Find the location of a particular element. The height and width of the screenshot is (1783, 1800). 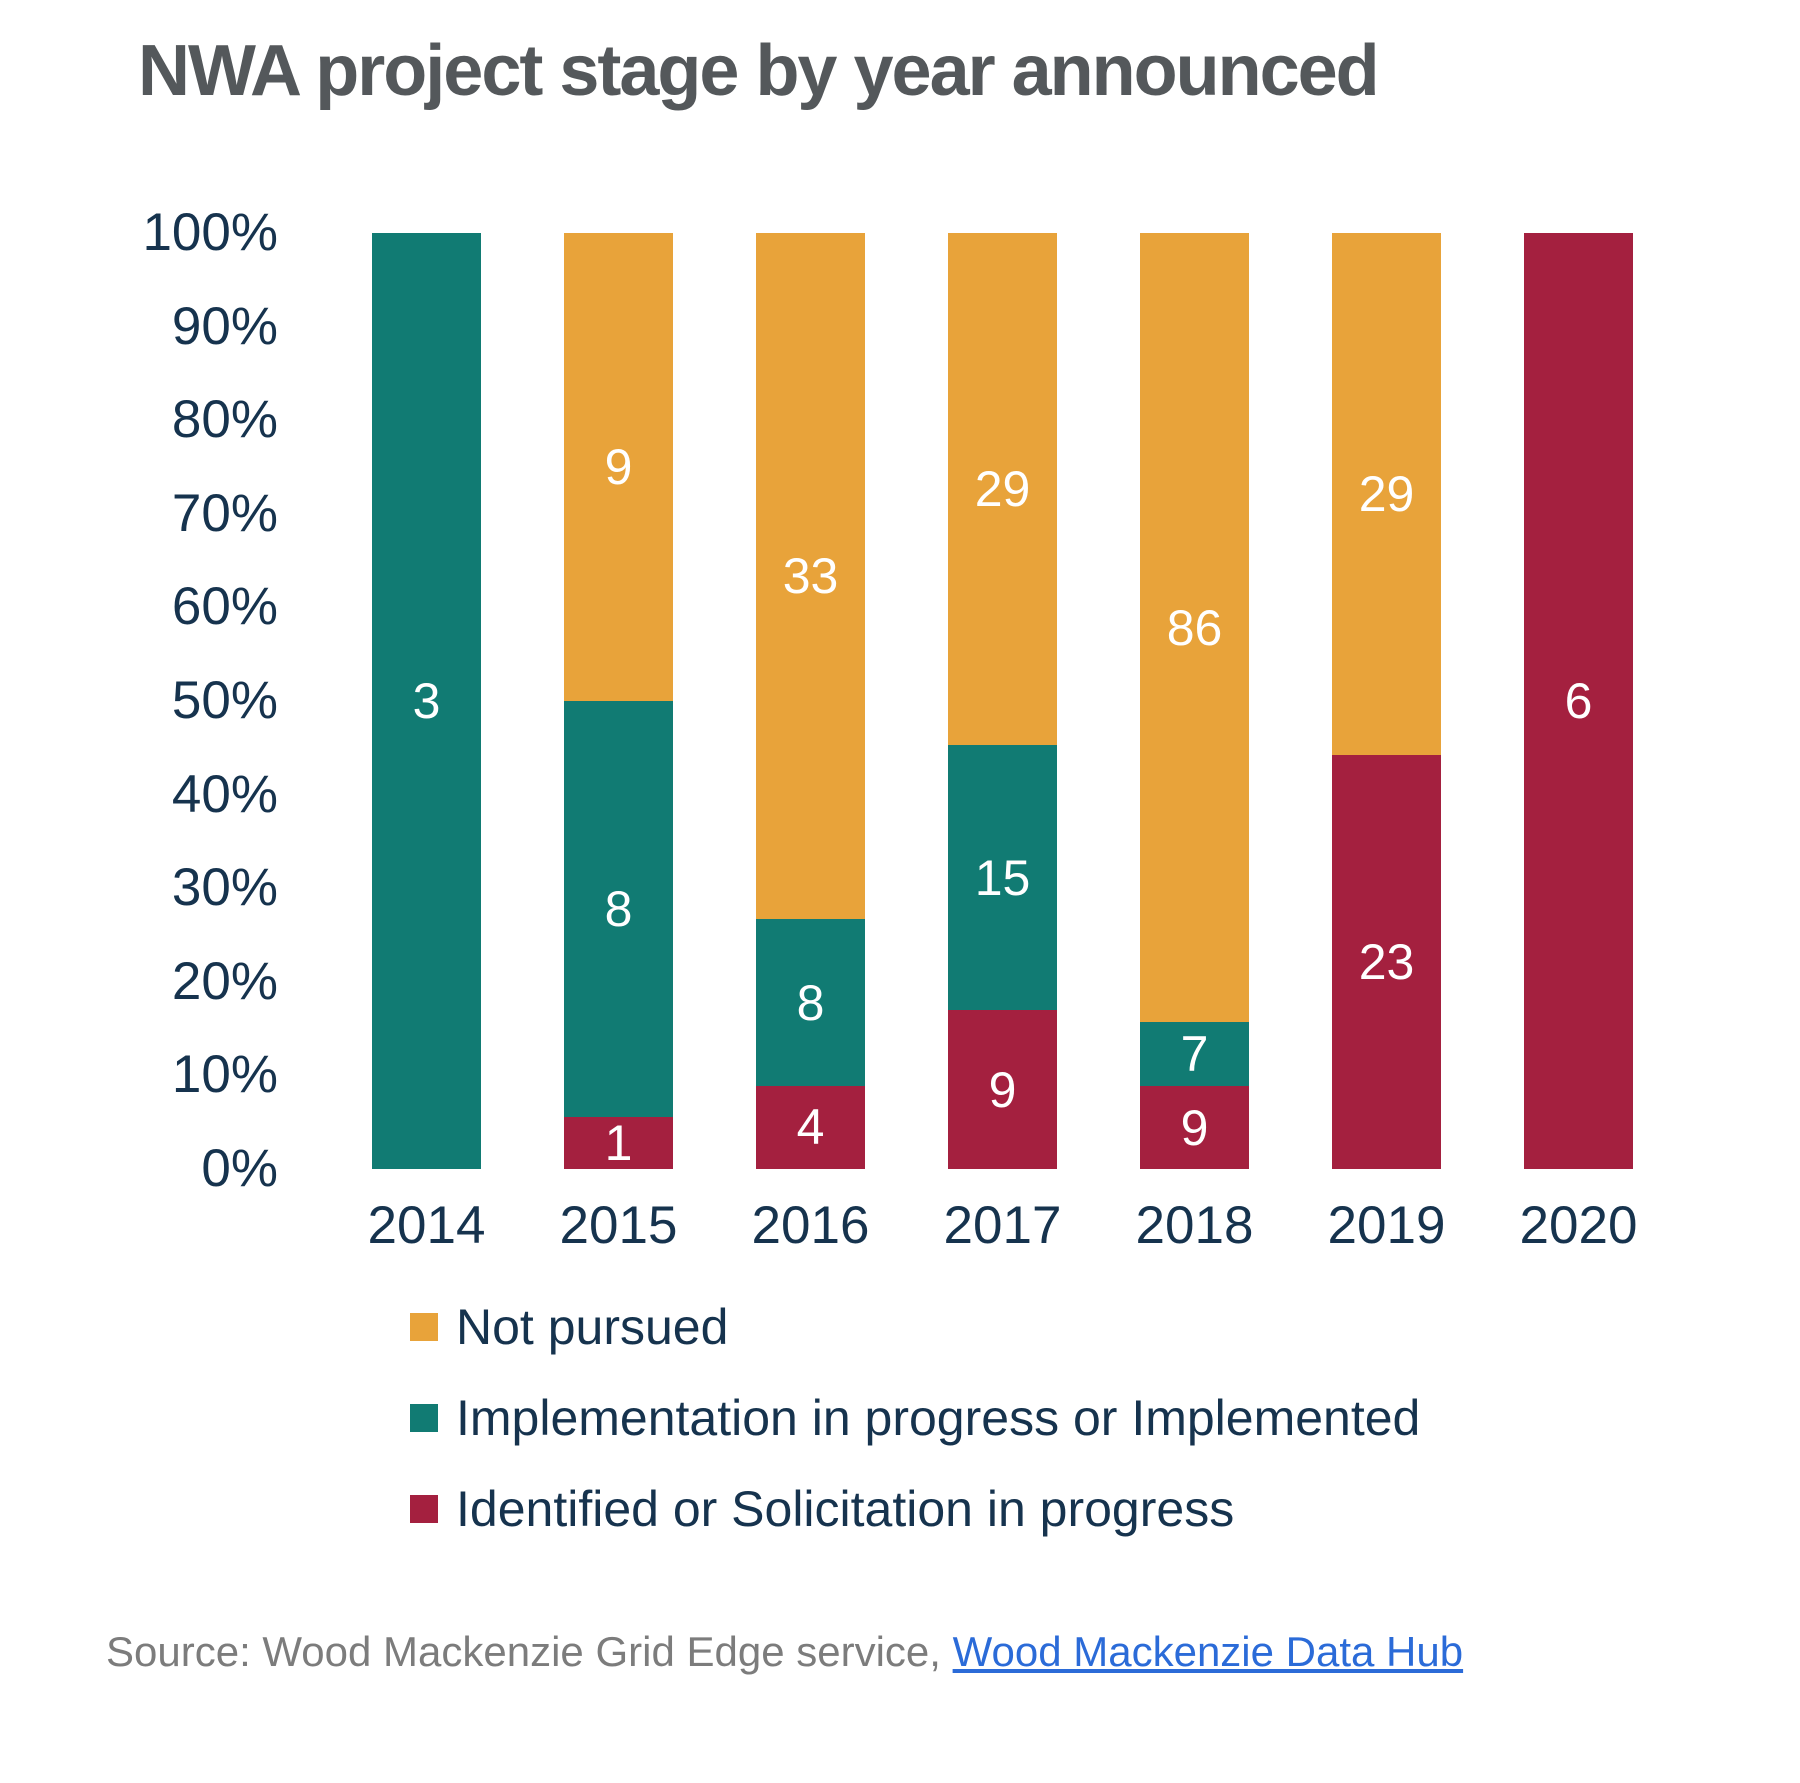

legend-label-identified: Identified or Solicitation in progress is located at coordinates (845, 1508).